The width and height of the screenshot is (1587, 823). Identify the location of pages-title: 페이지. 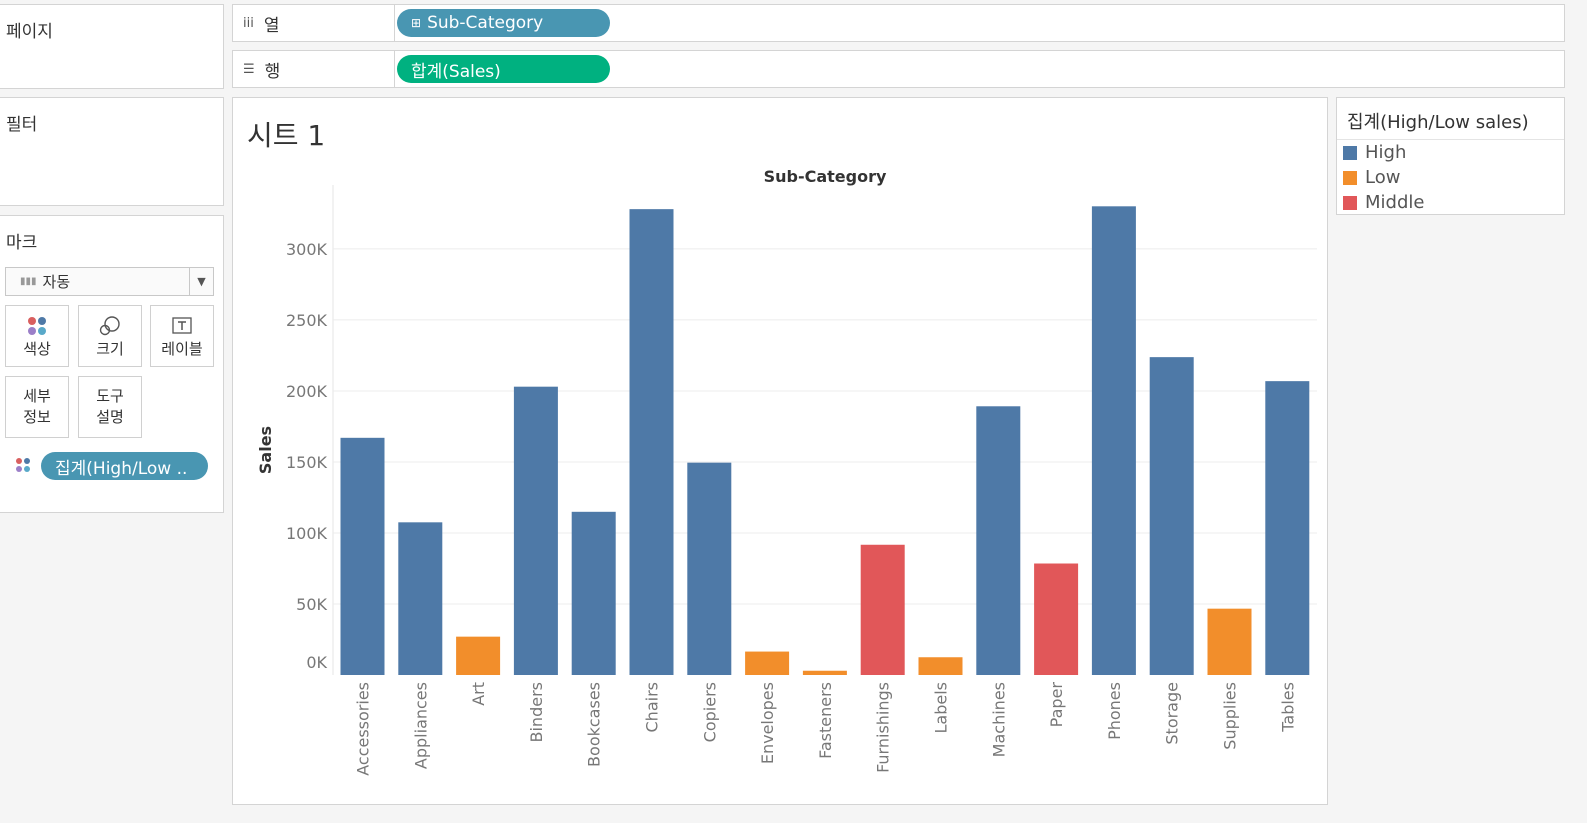
(29, 32).